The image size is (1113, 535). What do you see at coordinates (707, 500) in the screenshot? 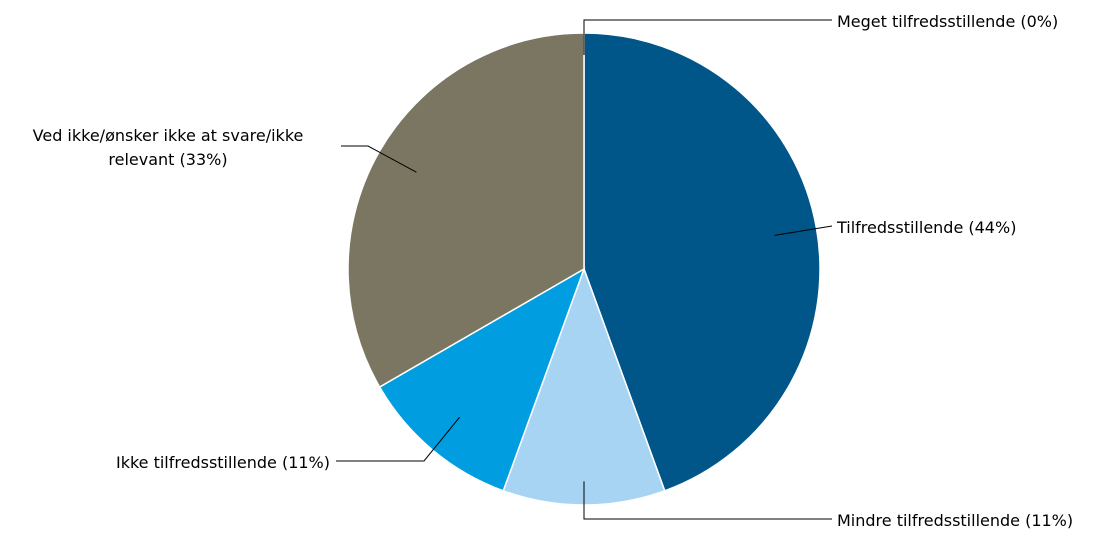
I see `leader-line-mindre-tilfredsstillende` at bounding box center [707, 500].